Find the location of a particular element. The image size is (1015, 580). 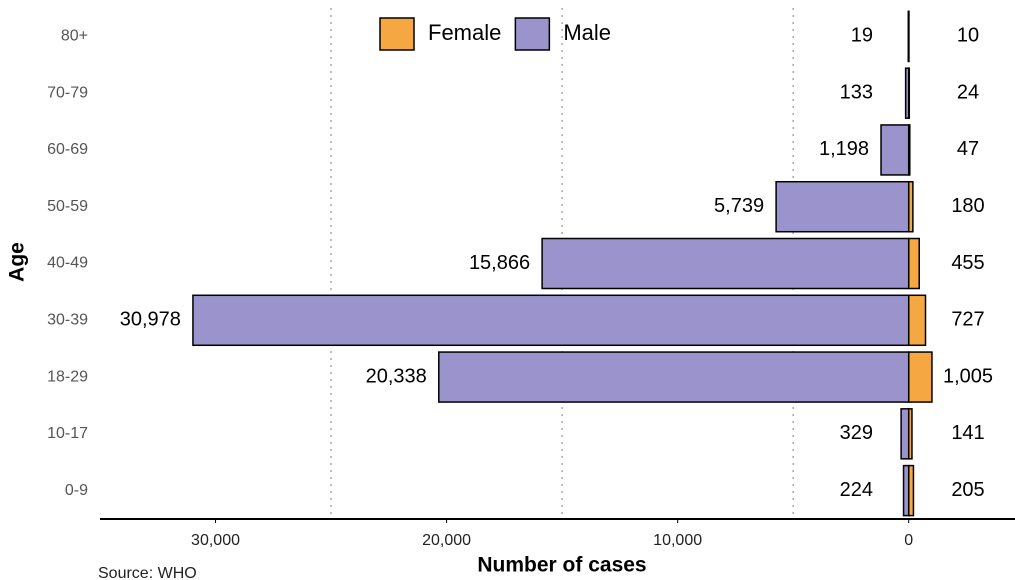

value-label: 205 is located at coordinates (967, 490).